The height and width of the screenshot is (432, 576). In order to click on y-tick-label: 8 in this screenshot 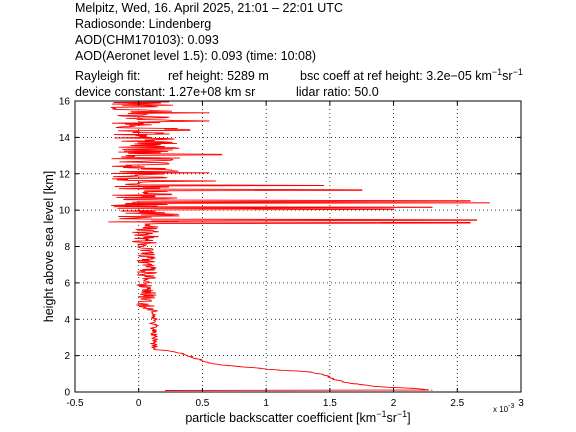, I will do `click(67, 247)`.